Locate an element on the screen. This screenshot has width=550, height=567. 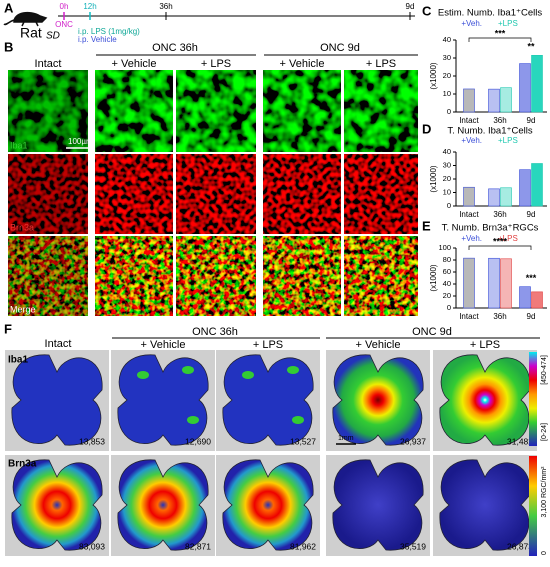
legend-entry: +LPS is located at coordinates (508, 238).